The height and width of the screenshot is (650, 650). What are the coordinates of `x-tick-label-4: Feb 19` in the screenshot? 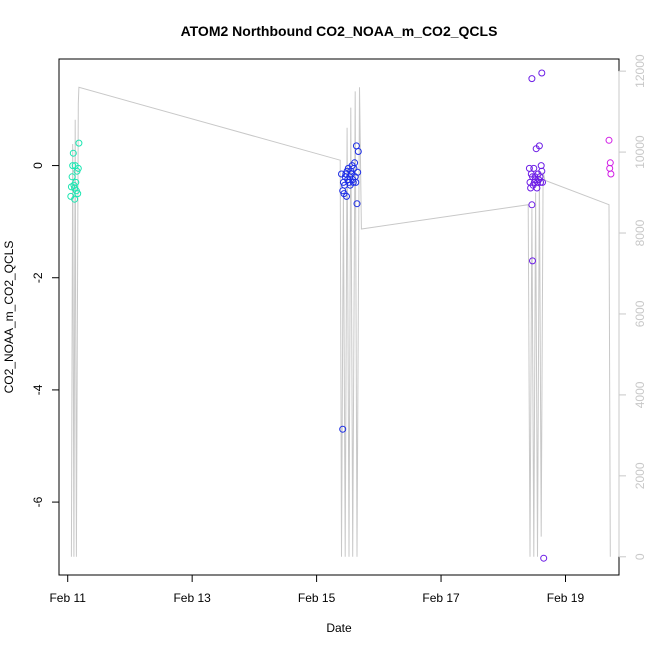 It's located at (566, 598).